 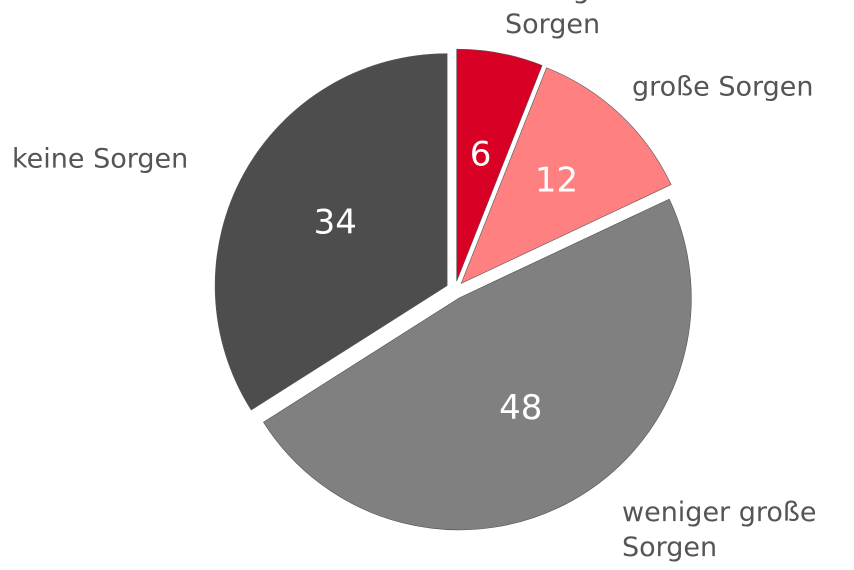 I want to click on value-label: 34, so click(x=335, y=223).